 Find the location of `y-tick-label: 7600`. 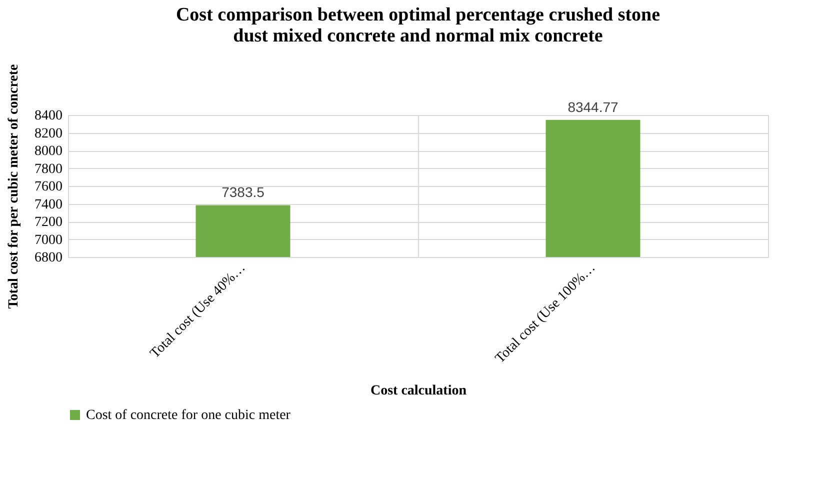

y-tick-label: 7600 is located at coordinates (48, 187).